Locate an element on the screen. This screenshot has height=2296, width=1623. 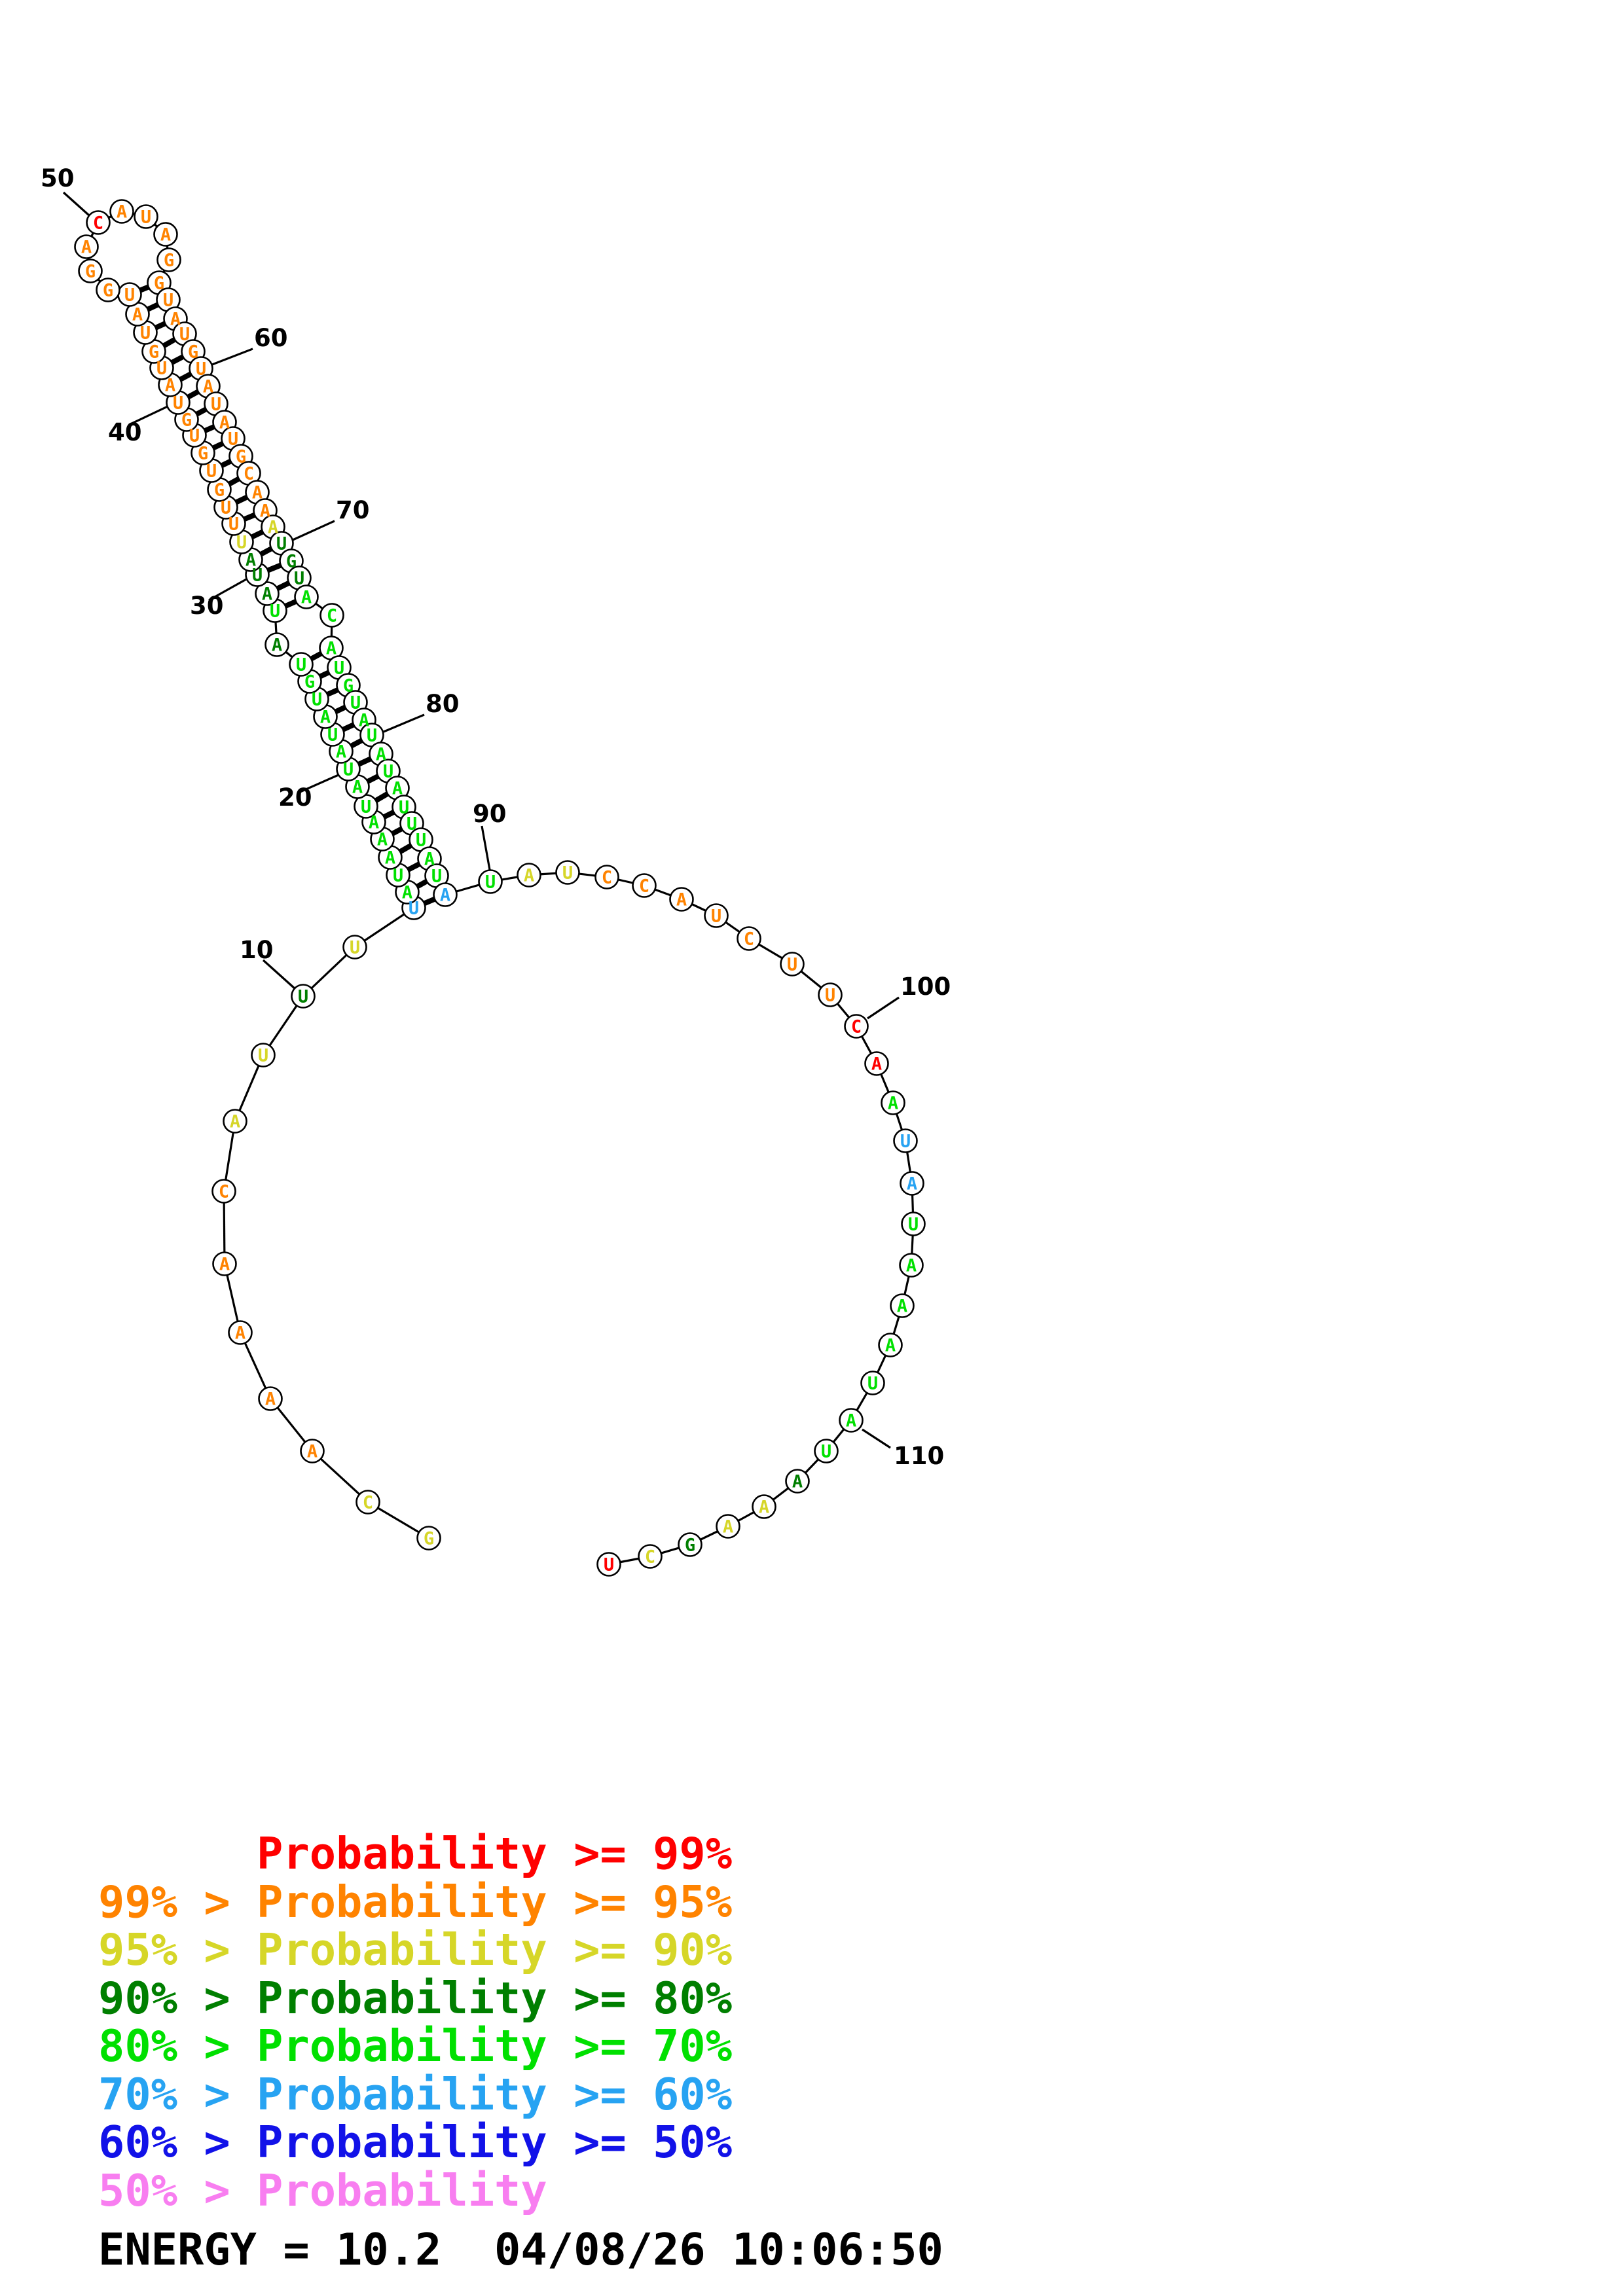
base-68-A: A is located at coordinates (265, 511).